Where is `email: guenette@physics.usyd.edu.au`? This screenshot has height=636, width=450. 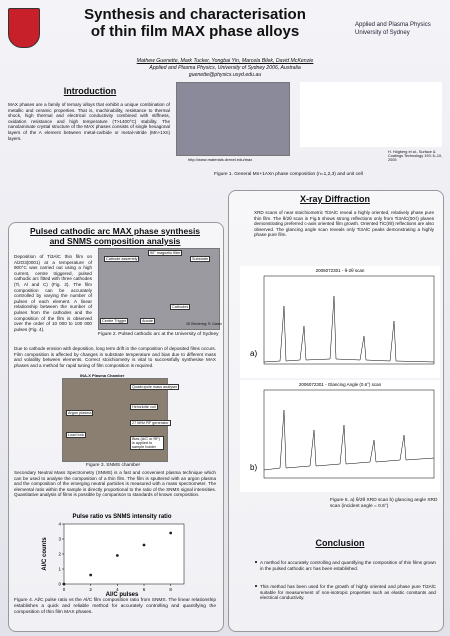
email: guenette@physics.usyd.edu.au is located at coordinates (225, 75).